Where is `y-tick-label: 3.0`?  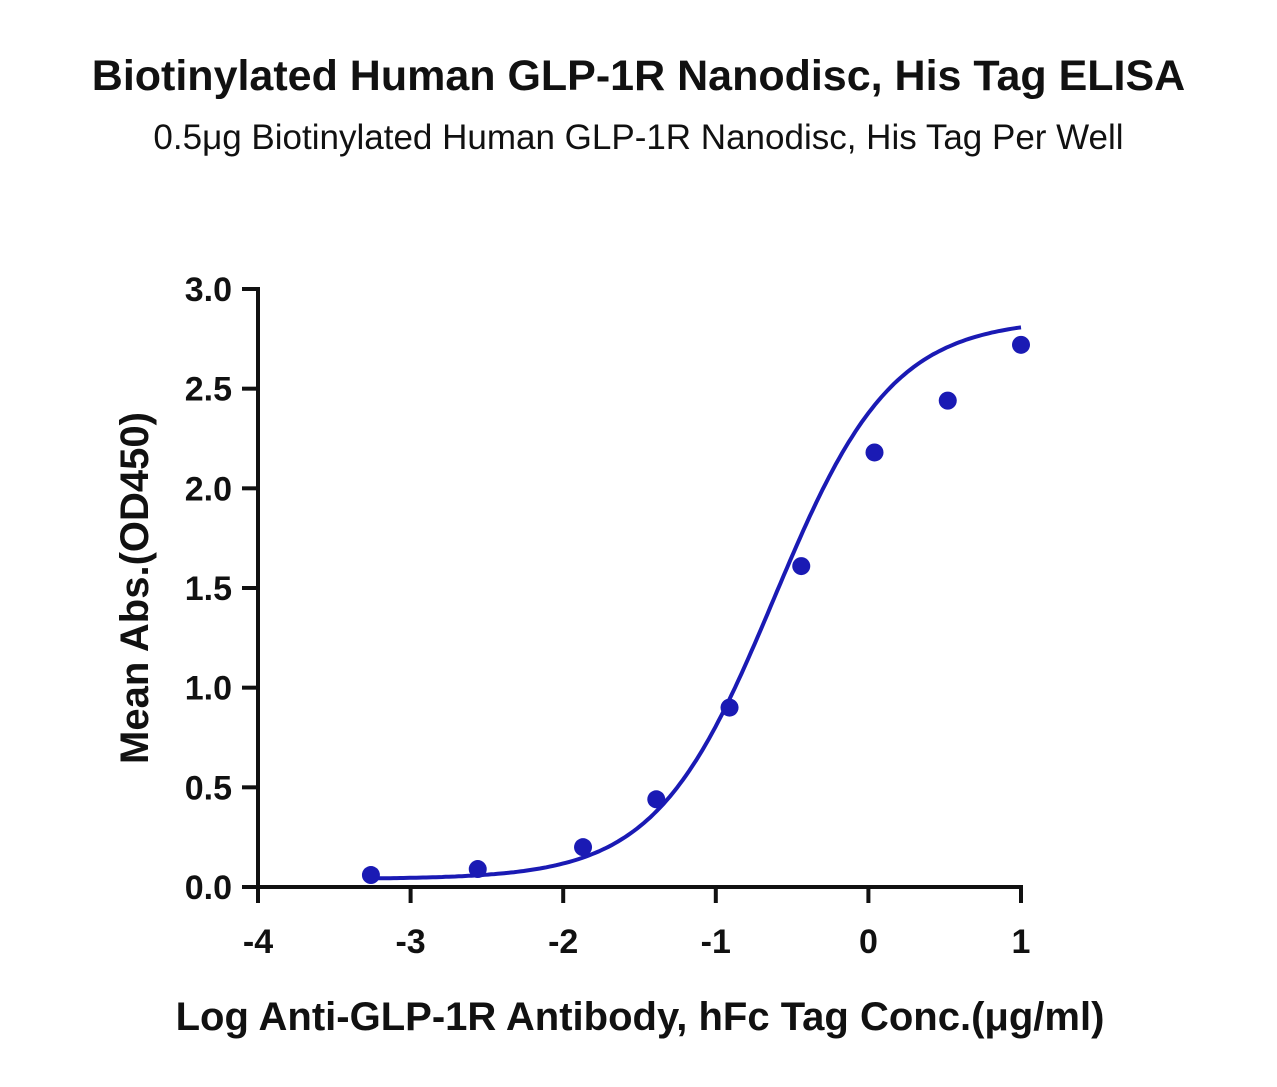 y-tick-label: 3.0 is located at coordinates (208, 290).